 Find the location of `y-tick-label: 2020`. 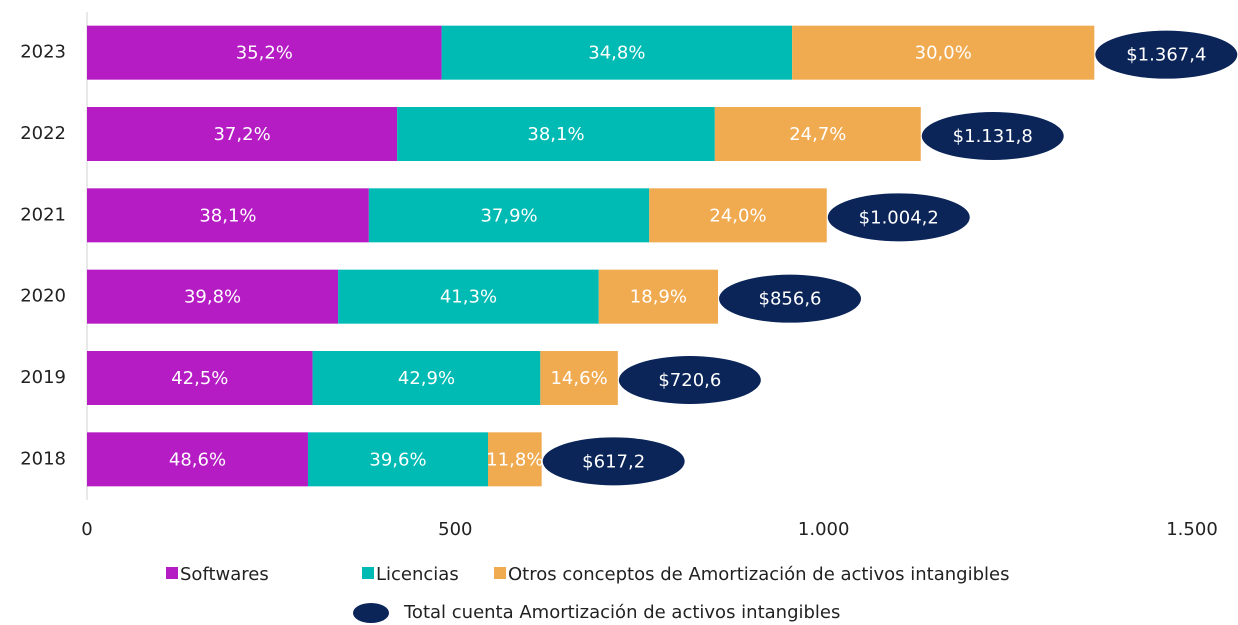

y-tick-label: 2020 is located at coordinates (43, 296).